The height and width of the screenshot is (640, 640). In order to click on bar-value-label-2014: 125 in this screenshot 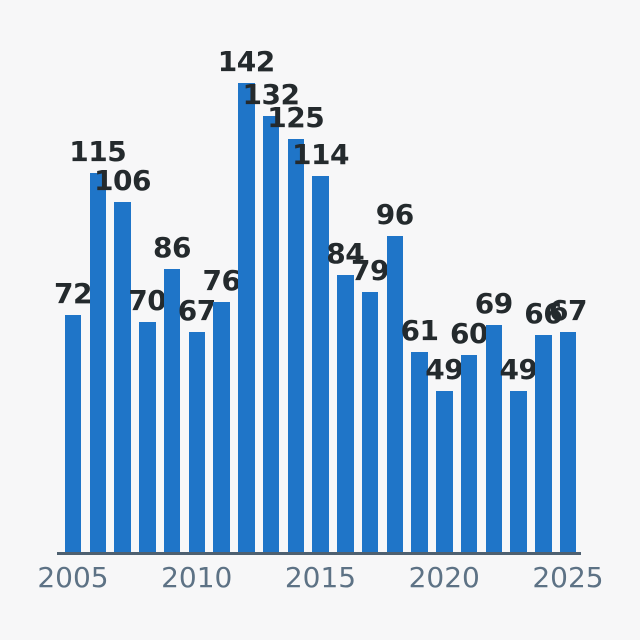, I will do `click(296, 118)`.